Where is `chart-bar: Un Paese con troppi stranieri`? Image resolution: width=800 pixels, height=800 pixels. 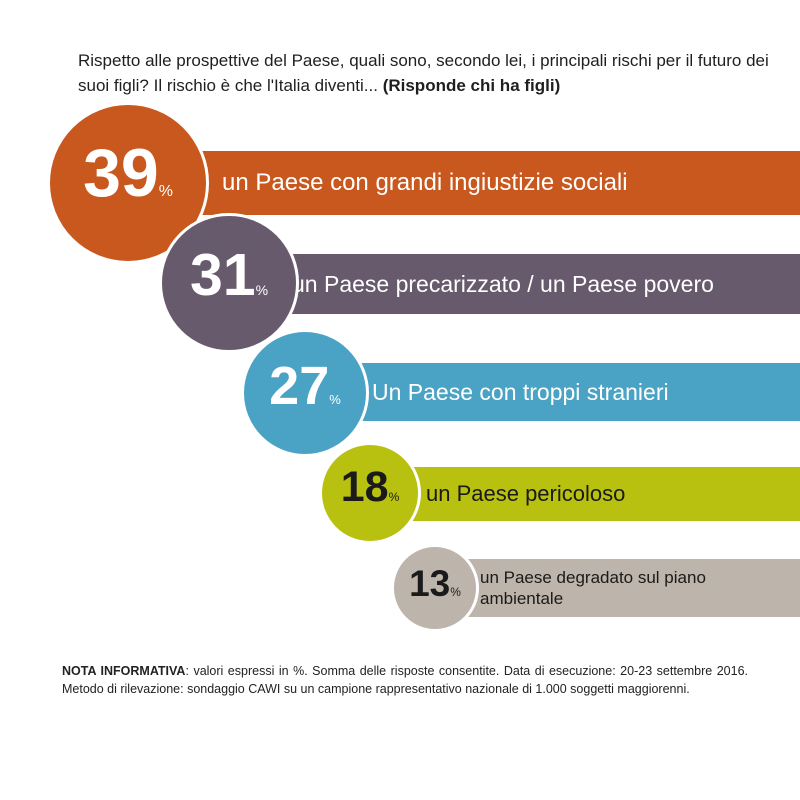
chart-bar: Un Paese con troppi stranieri is located at coordinates (570, 392).